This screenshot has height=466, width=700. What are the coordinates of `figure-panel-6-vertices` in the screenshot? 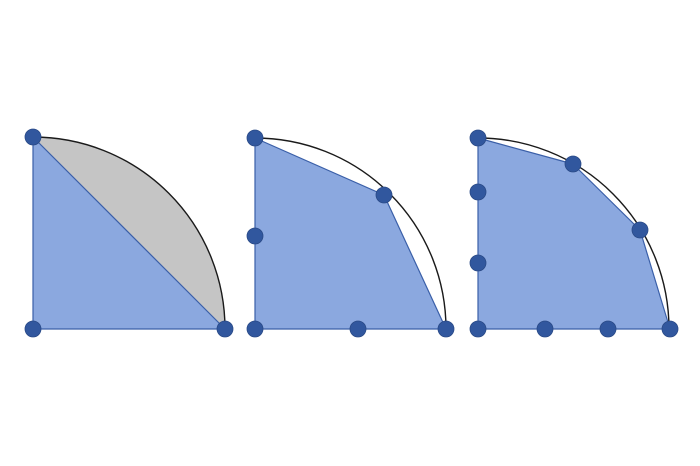 It's located at (350, 233).